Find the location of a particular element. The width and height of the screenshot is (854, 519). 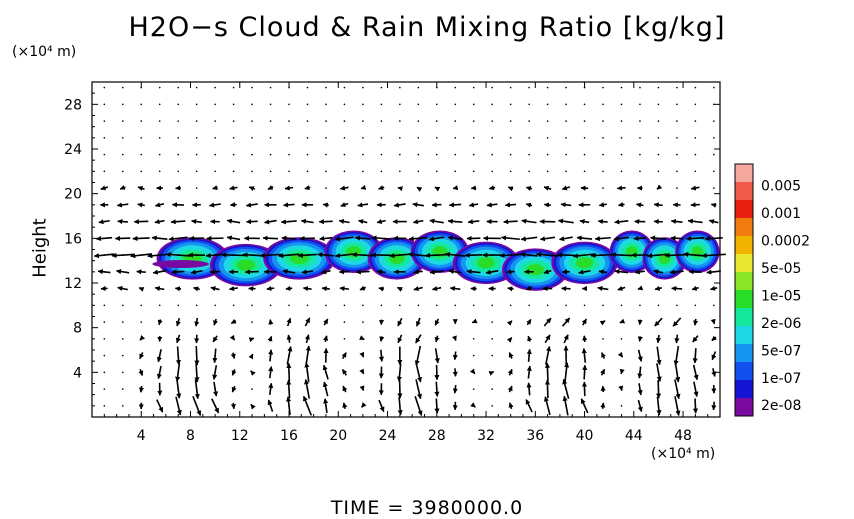

x-tick-label: 20 is located at coordinates (338, 436).